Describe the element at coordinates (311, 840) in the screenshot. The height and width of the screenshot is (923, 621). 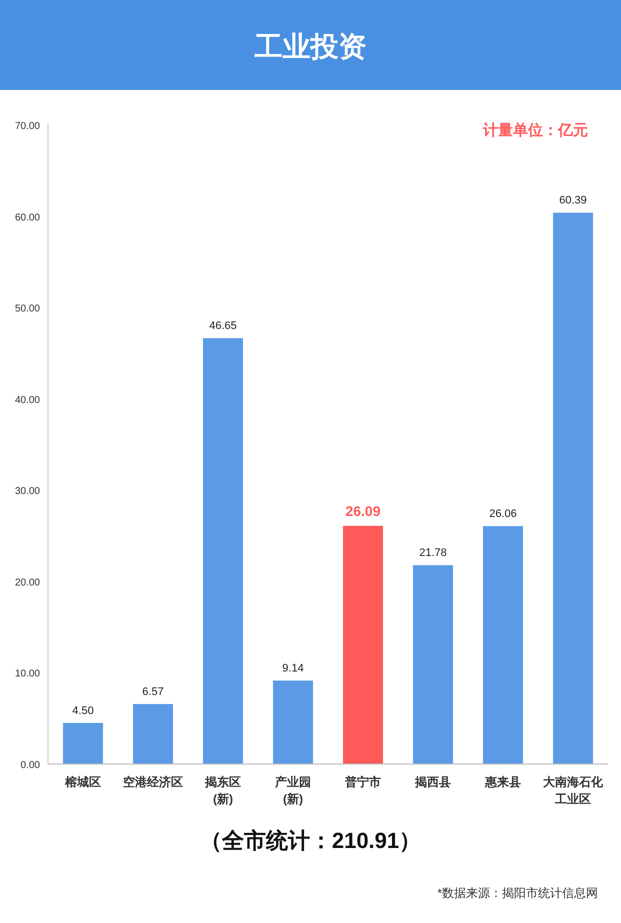
I see `text: （全市统计：210.91）` at that location.